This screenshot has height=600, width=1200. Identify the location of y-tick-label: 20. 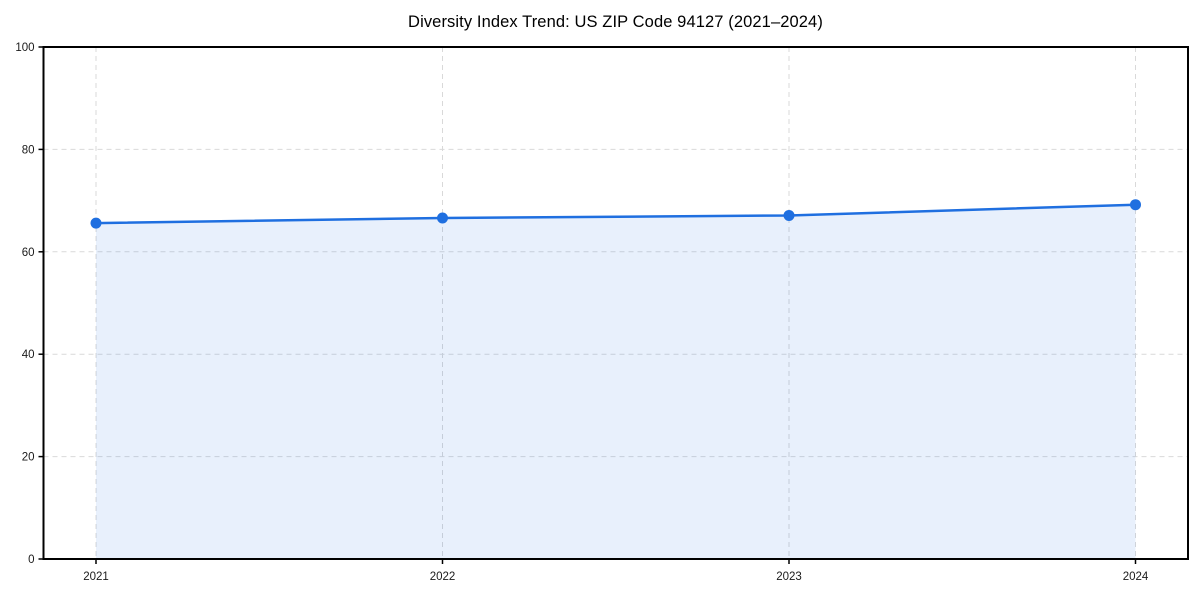
(28, 458).